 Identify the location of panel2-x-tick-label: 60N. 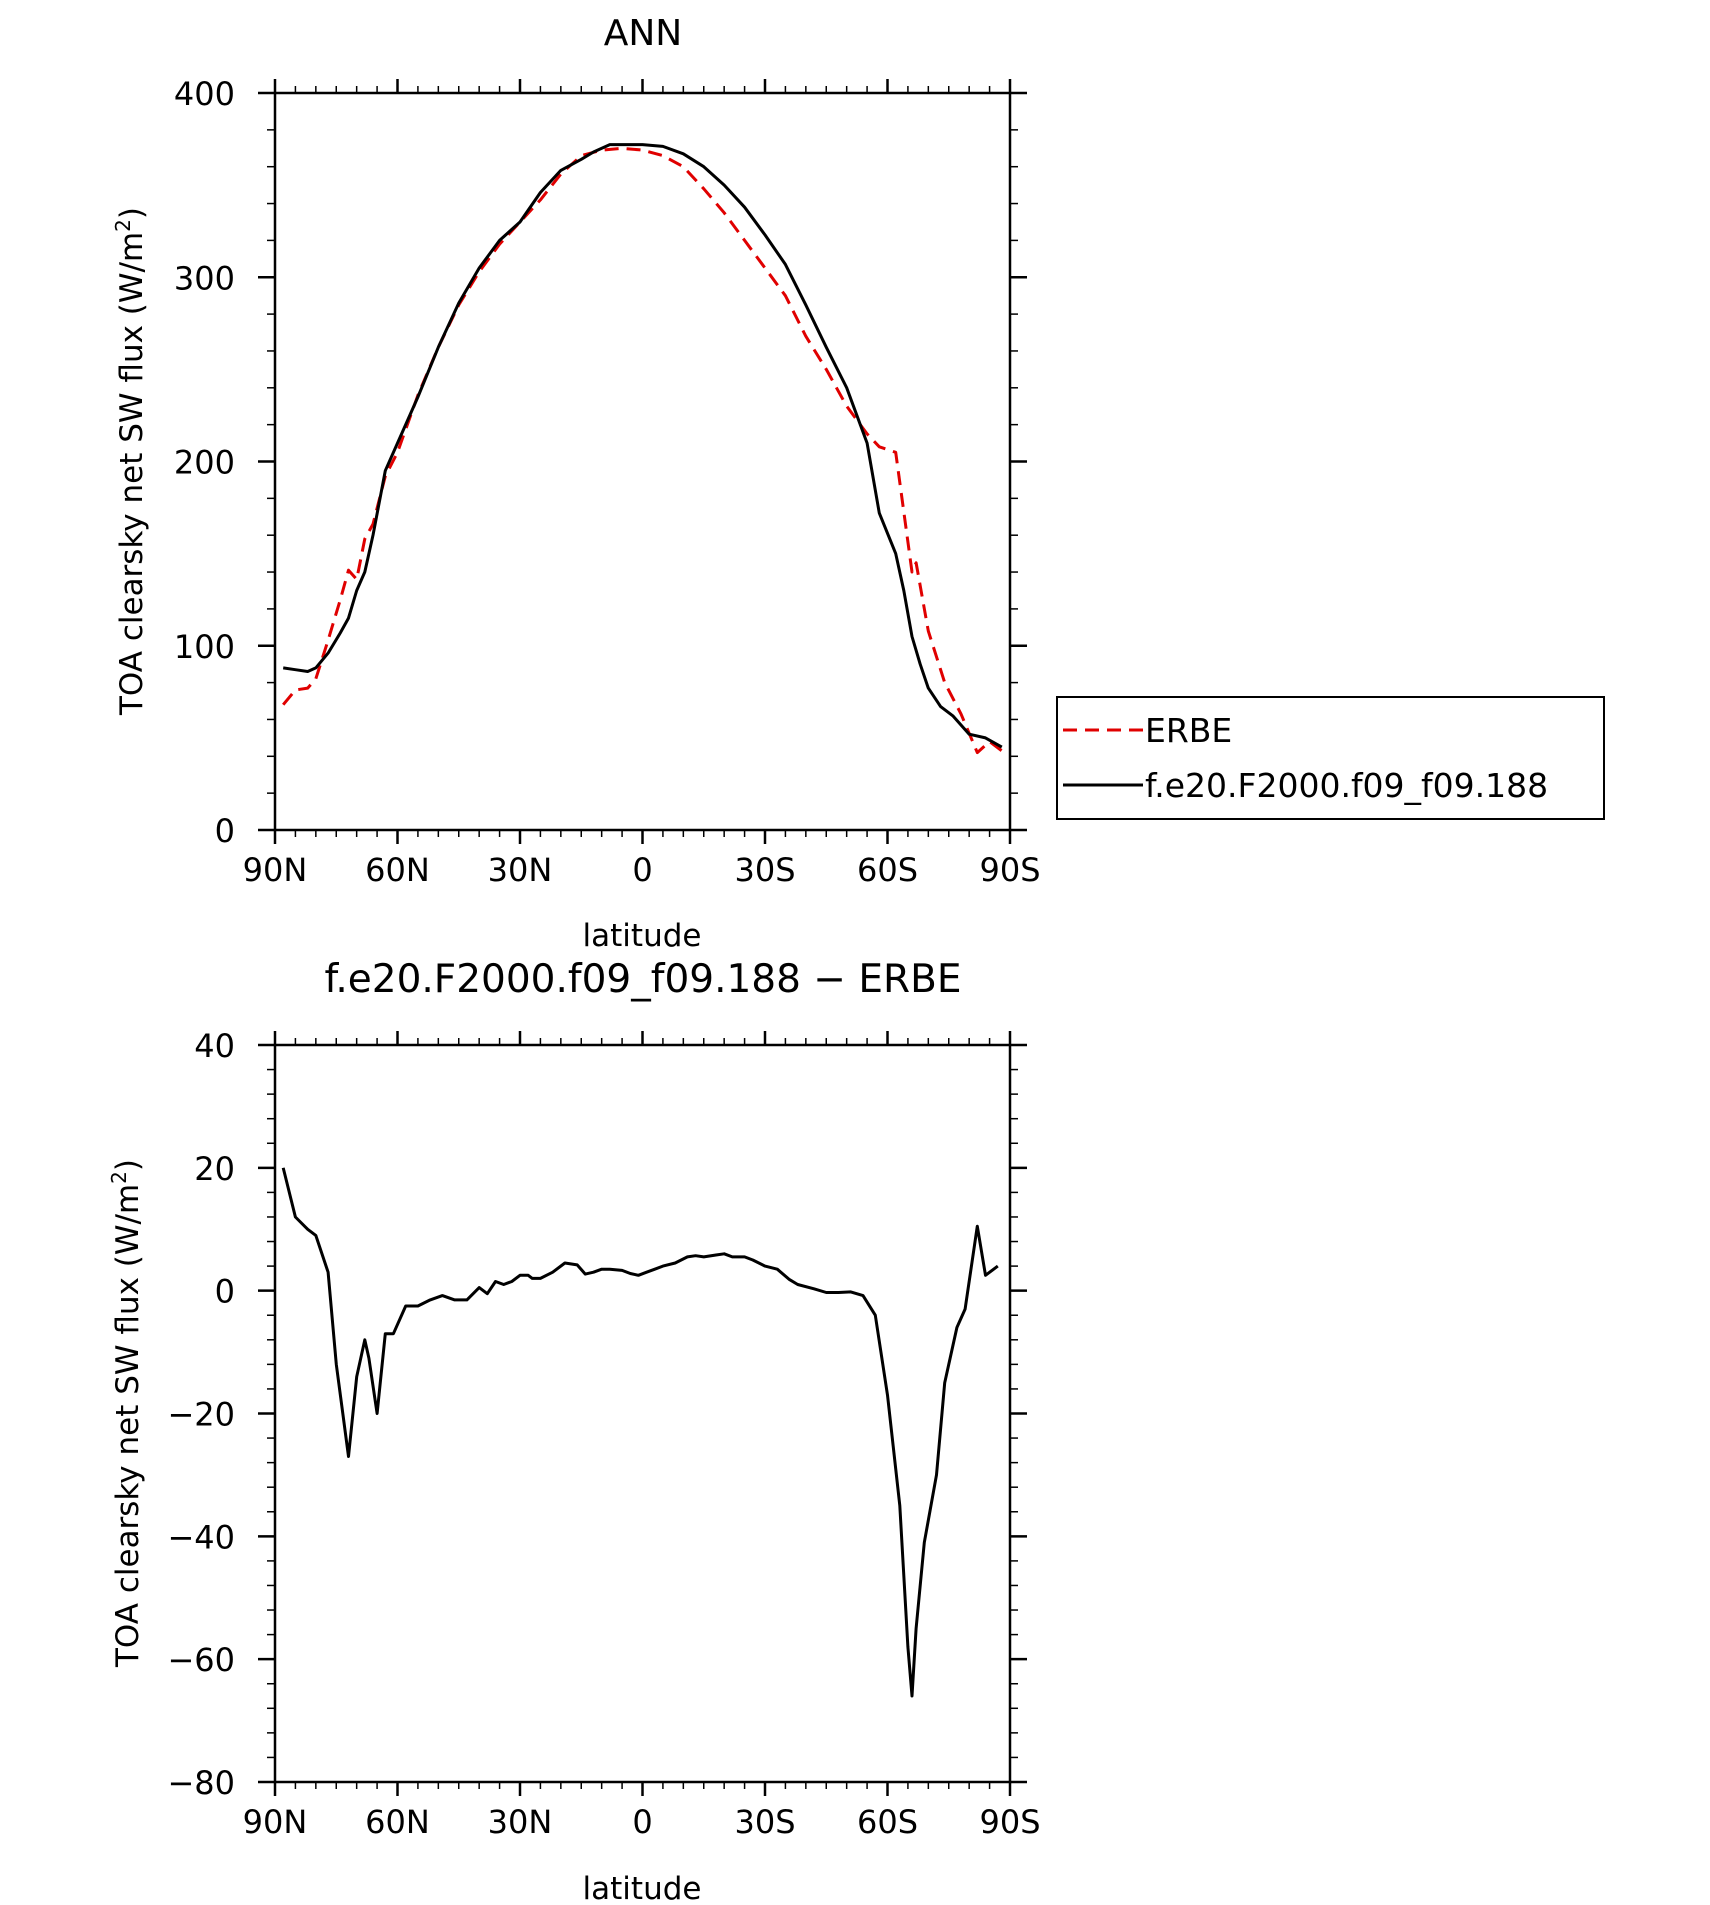
(397, 1822).